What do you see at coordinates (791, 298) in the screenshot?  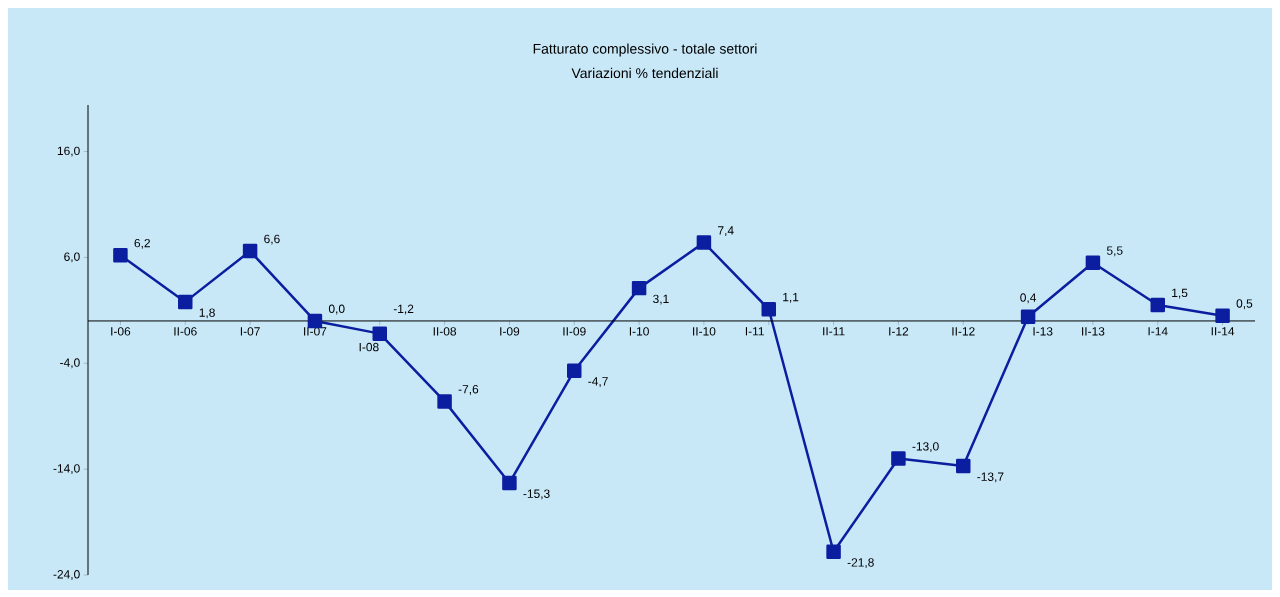 I see `data-label: 1,1` at bounding box center [791, 298].